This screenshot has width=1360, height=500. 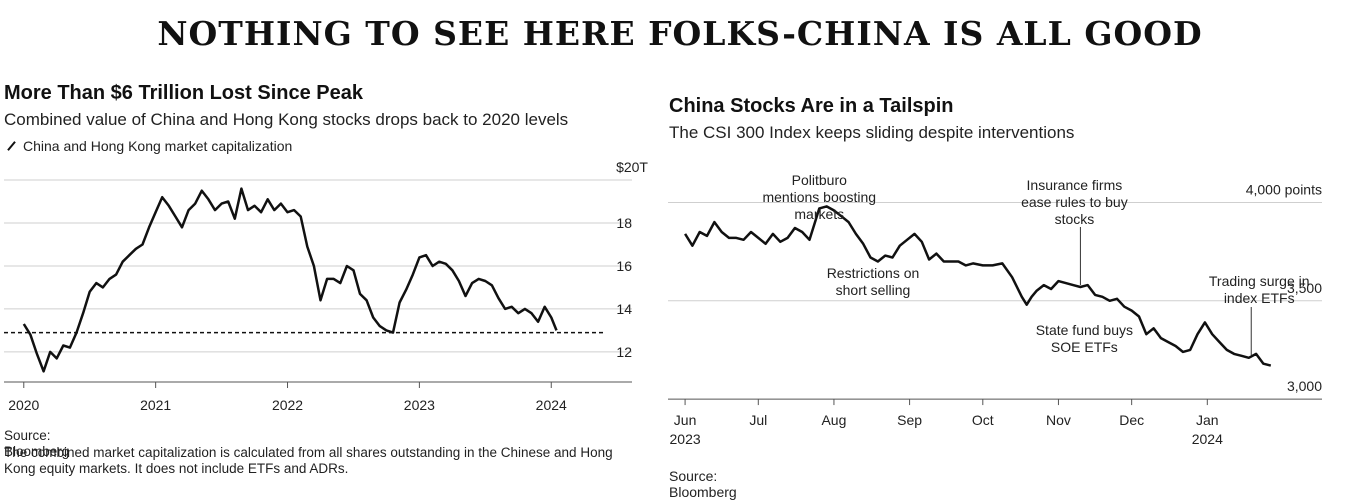 What do you see at coordinates (703, 484) in the screenshot?
I see `chart-right-source: Source: Bloomberg` at bounding box center [703, 484].